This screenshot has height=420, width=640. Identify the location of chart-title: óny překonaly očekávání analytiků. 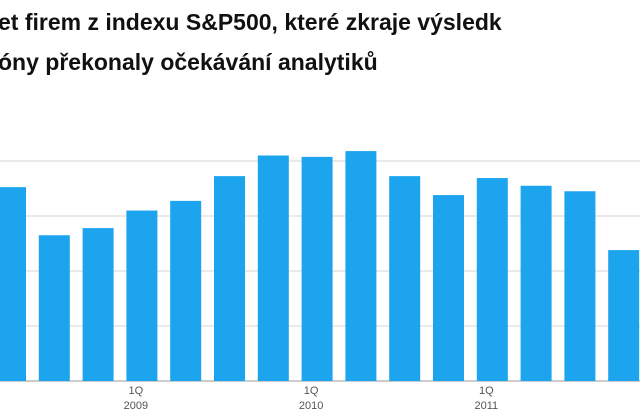
(189, 62).